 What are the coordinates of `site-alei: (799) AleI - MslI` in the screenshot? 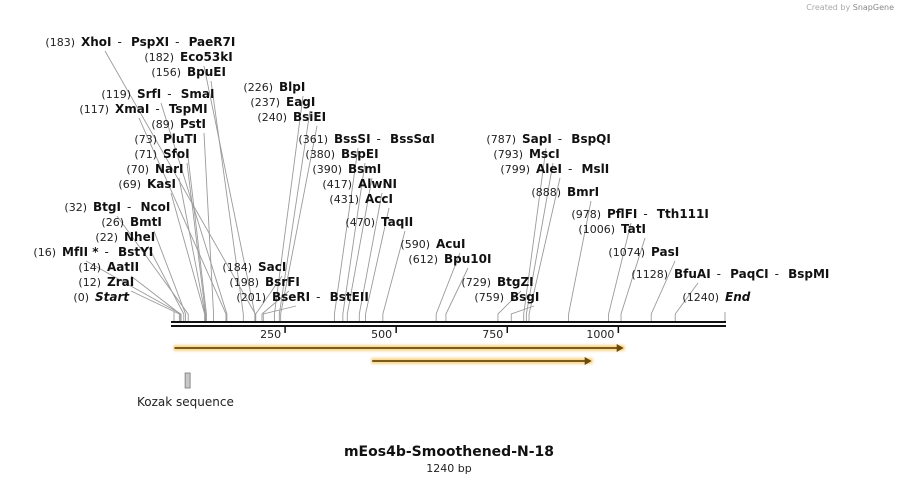 It's located at (554, 169).